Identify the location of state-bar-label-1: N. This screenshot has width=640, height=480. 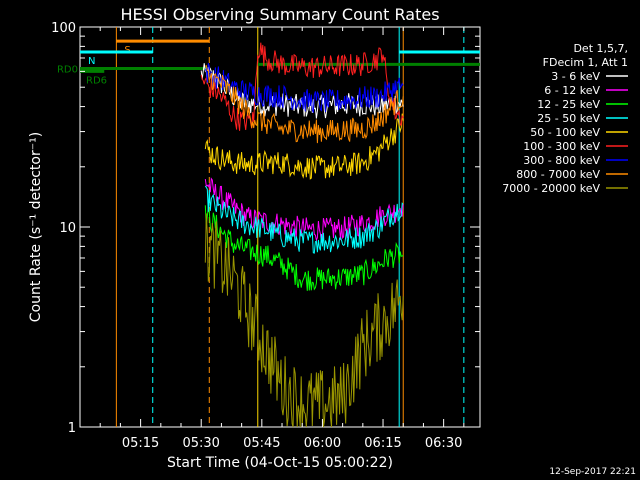
(91, 61).